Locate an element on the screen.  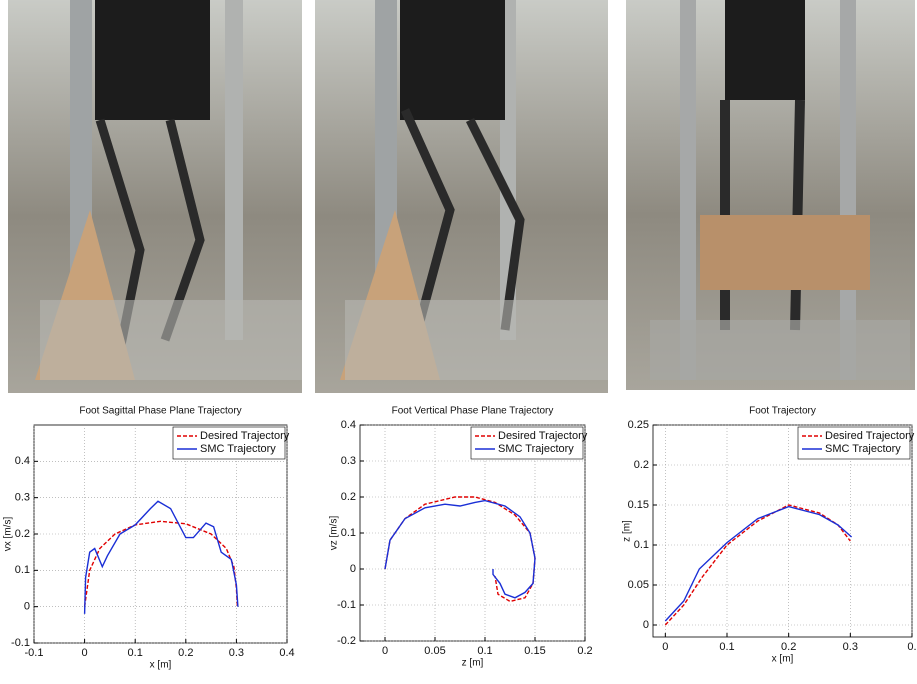
chart-title: Foot Sagittal Phase Plane Trajectory is located at coordinates (160, 411).